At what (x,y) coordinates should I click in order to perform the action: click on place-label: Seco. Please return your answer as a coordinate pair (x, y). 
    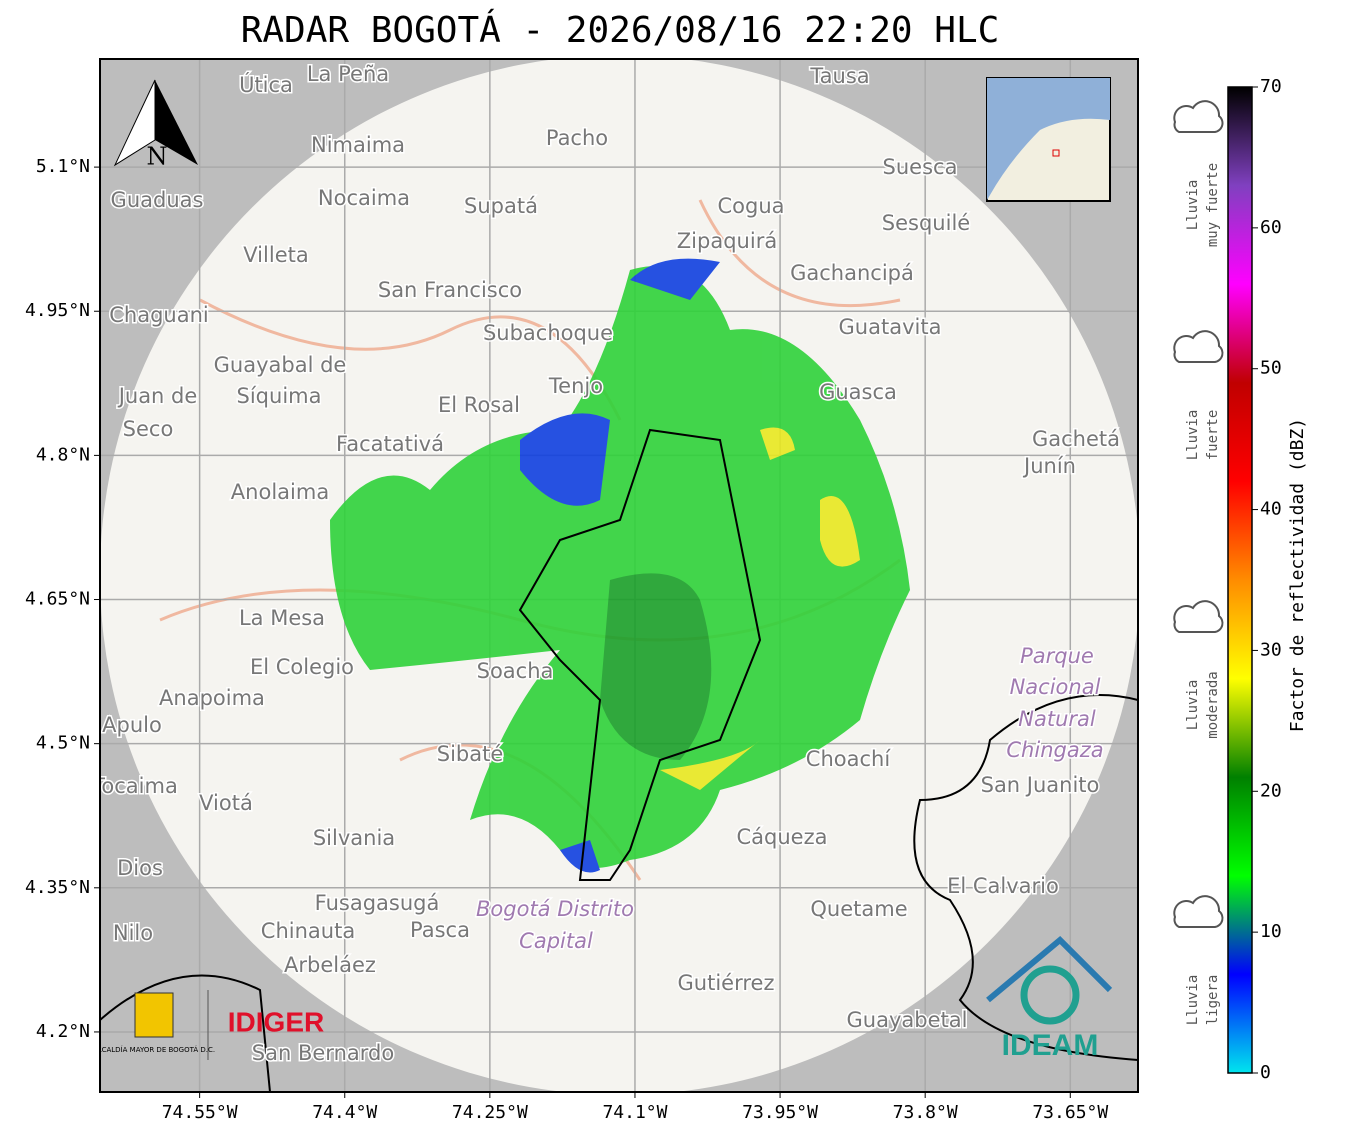
    Looking at the image, I should click on (148, 429).